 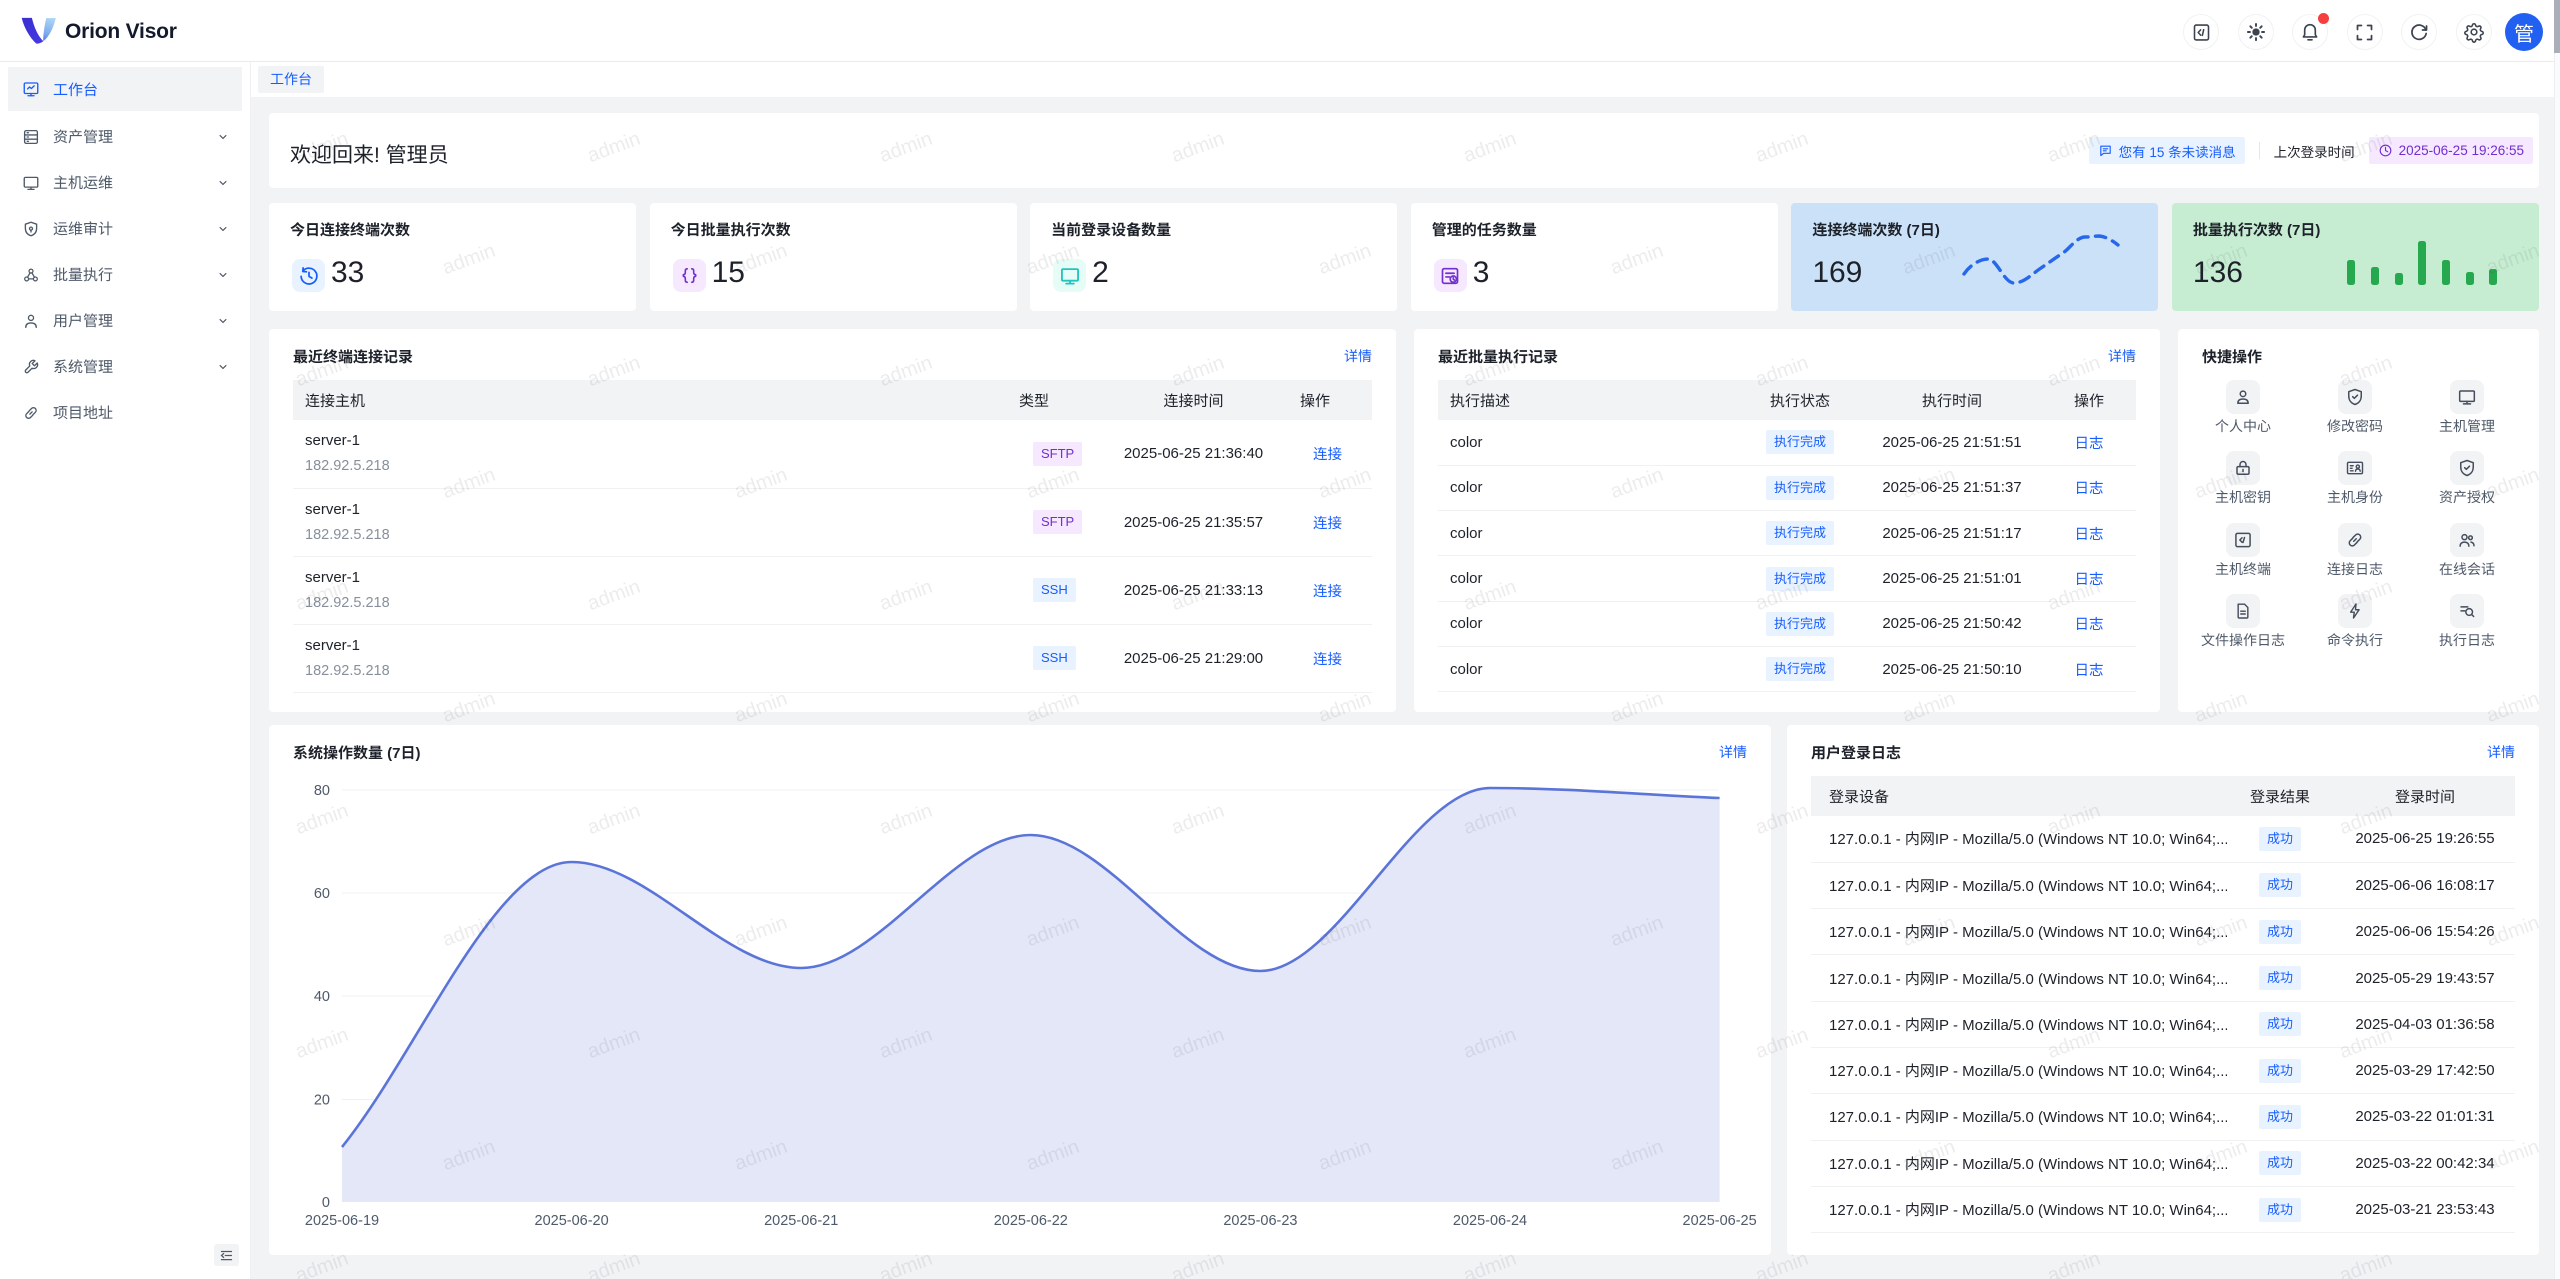 I want to click on svg-text: 0, so click(x=326, y=1203).